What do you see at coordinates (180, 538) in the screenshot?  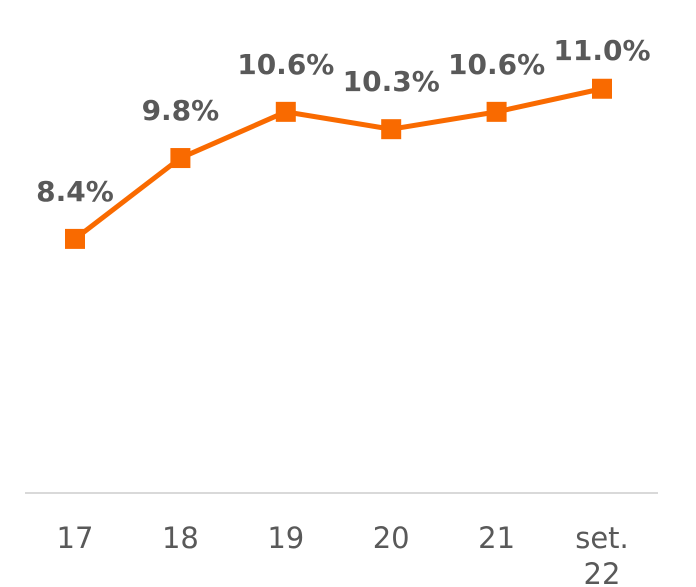 I see `x-tick-label: 18` at bounding box center [180, 538].